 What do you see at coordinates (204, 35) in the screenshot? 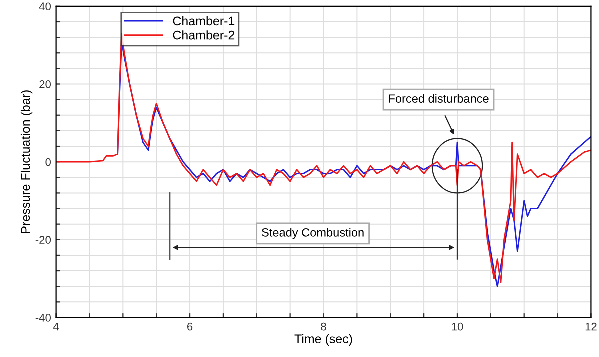
I see `legend-label: Chamber-2` at bounding box center [204, 35].